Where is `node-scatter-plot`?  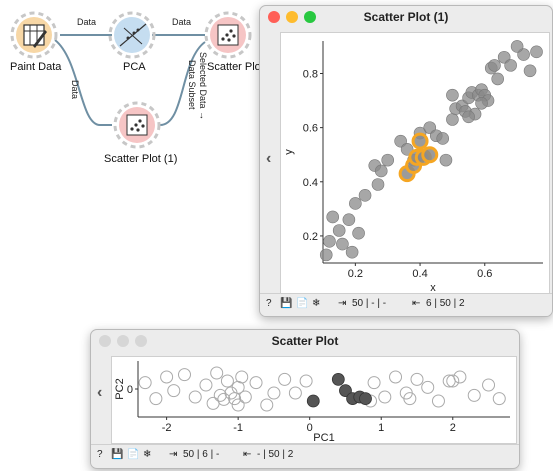 node-scatter-plot is located at coordinates (228, 35).